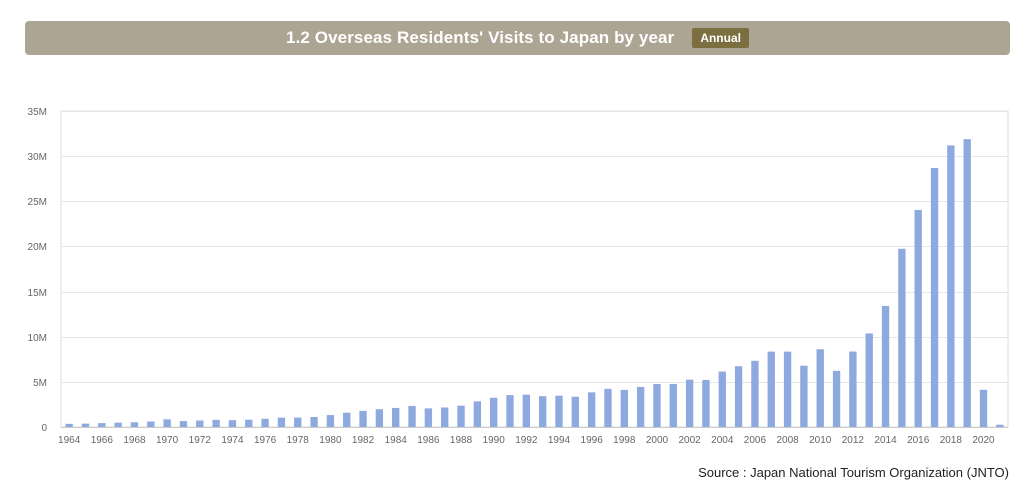 The width and height of the screenshot is (1024, 489). Describe the element at coordinates (461, 416) in the screenshot. I see `bar-1988` at that location.